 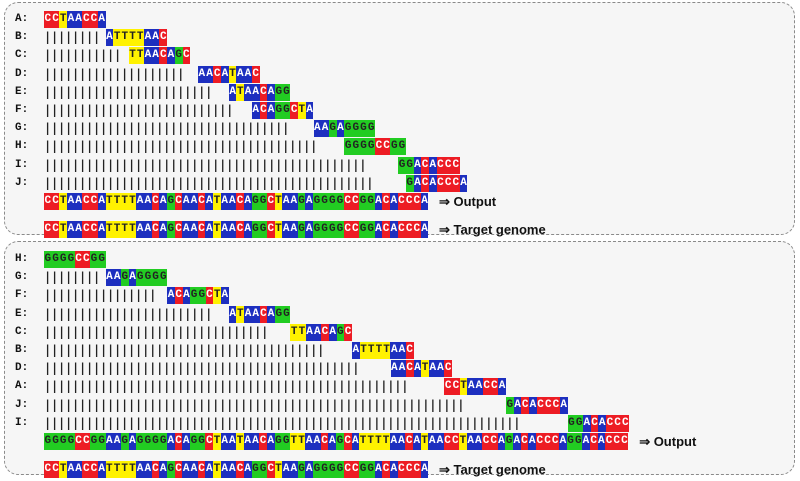 I want to click on gap-pipes: |||||||||||||||||||||||||||||||||||||||, so click(x=181, y=146).